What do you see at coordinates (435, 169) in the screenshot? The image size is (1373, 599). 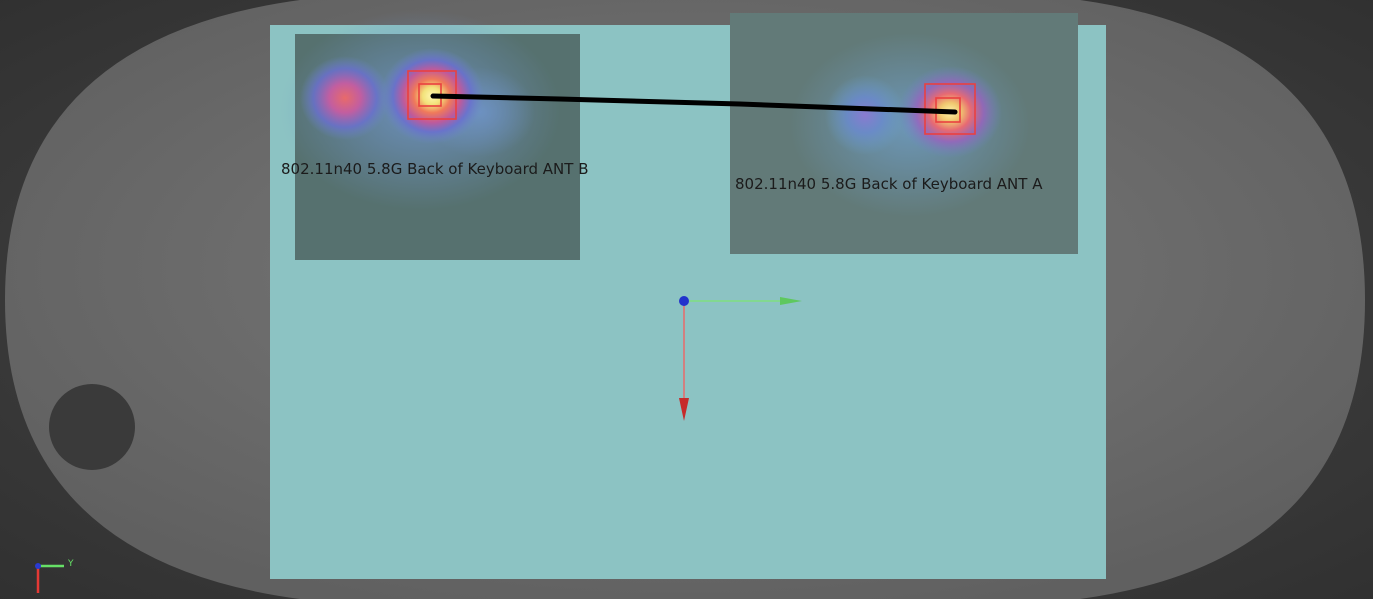 I see `antenna-b-label: 802.11n40 5.8G Back of Keyboard ANT B` at bounding box center [435, 169].